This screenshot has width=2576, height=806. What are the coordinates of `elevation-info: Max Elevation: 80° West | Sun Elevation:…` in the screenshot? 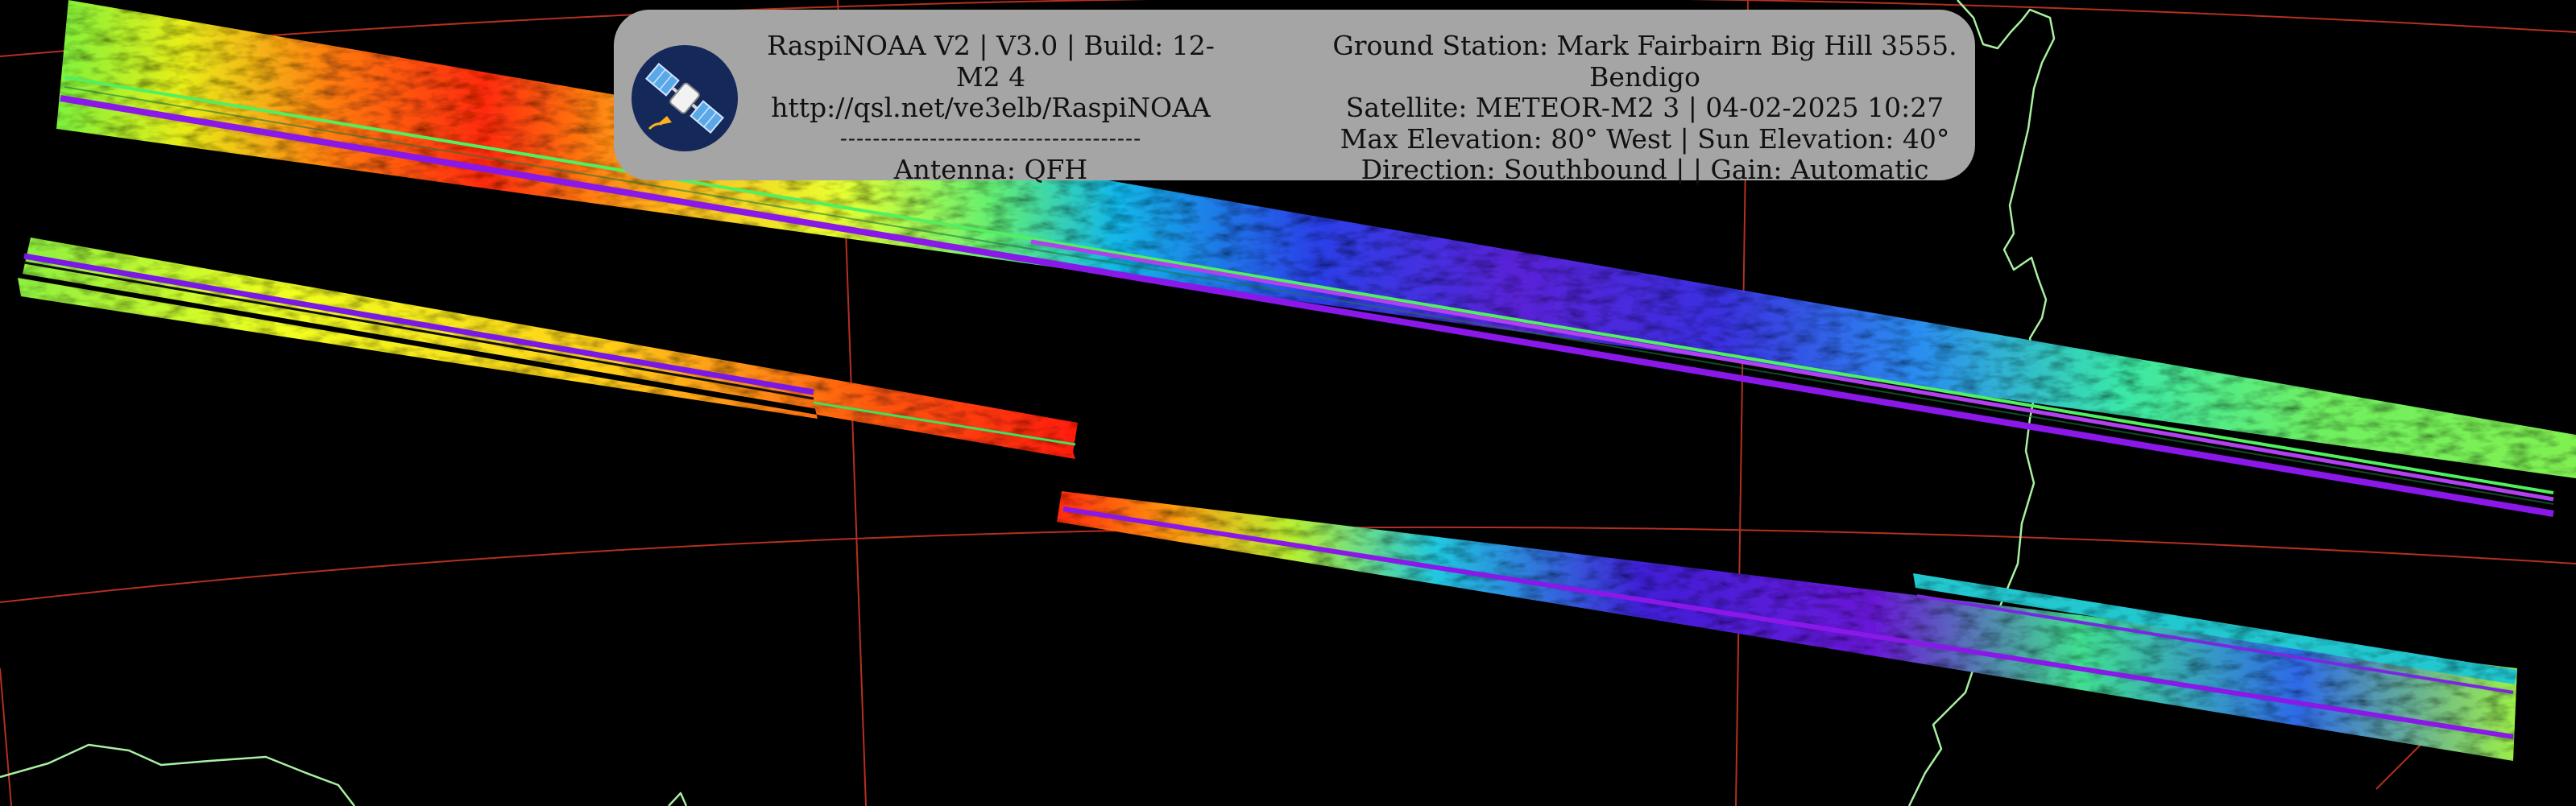 It's located at (1645, 138).